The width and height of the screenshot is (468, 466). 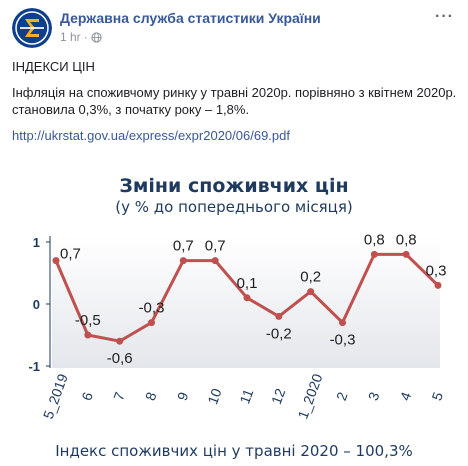 What do you see at coordinates (214, 396) in the screenshot?
I see `x-tick-label-5: 10` at bounding box center [214, 396].